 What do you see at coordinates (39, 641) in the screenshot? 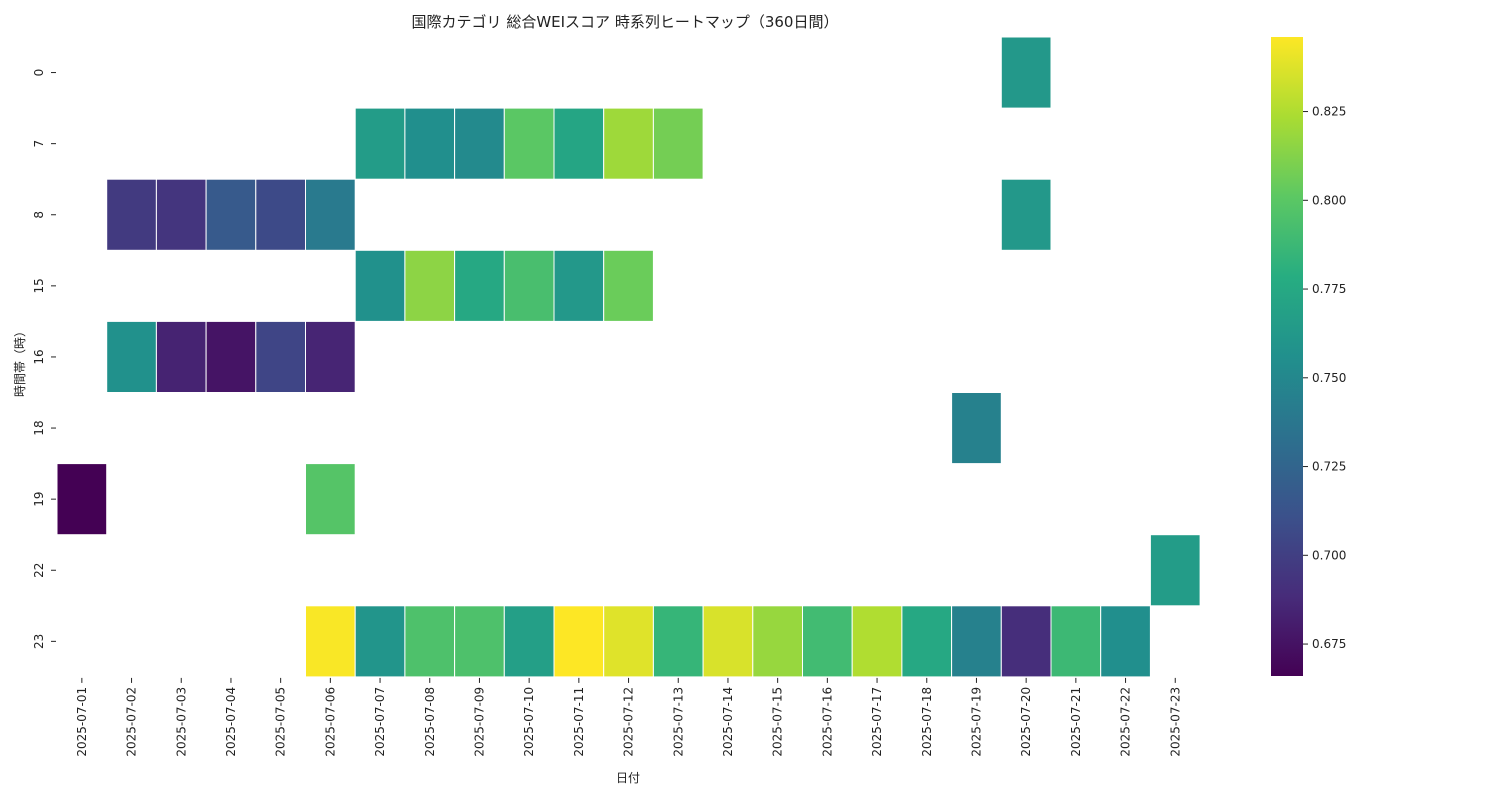
I see `y-tick-label: 23` at bounding box center [39, 641].